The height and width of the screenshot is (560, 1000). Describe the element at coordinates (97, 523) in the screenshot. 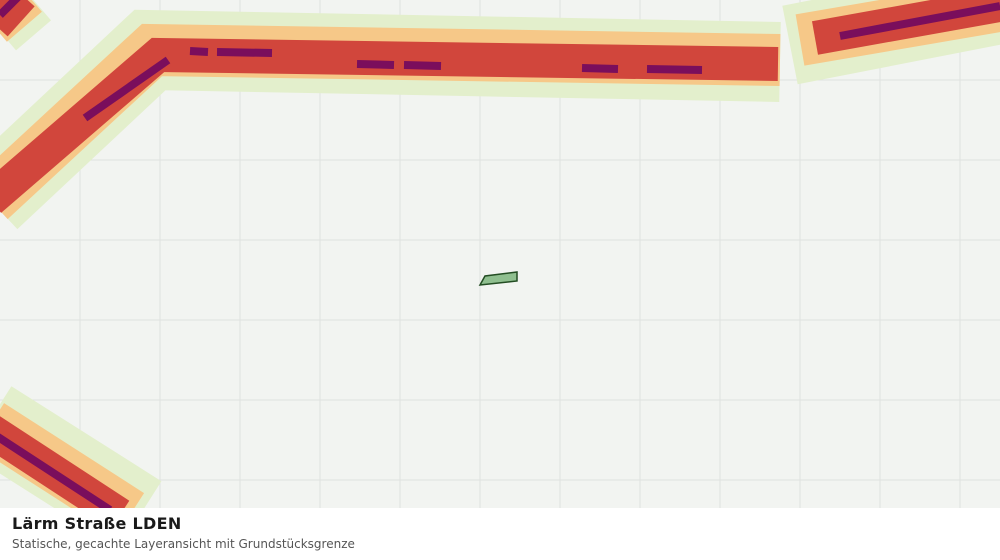

I see `title: Lärm Straße LDEN` at that location.